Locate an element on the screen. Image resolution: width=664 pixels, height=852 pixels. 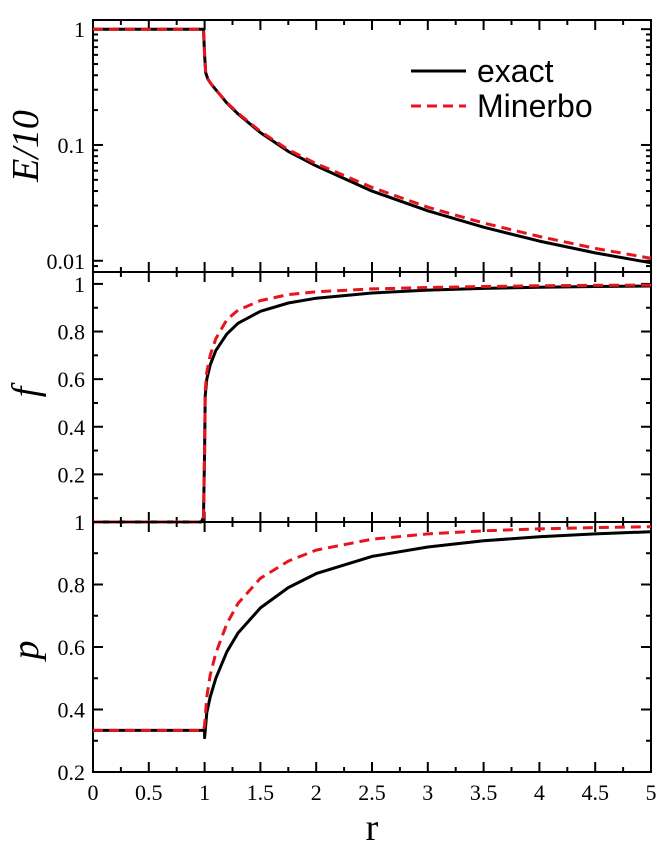
x-tick-label: 3.5 is located at coordinates (484, 792).